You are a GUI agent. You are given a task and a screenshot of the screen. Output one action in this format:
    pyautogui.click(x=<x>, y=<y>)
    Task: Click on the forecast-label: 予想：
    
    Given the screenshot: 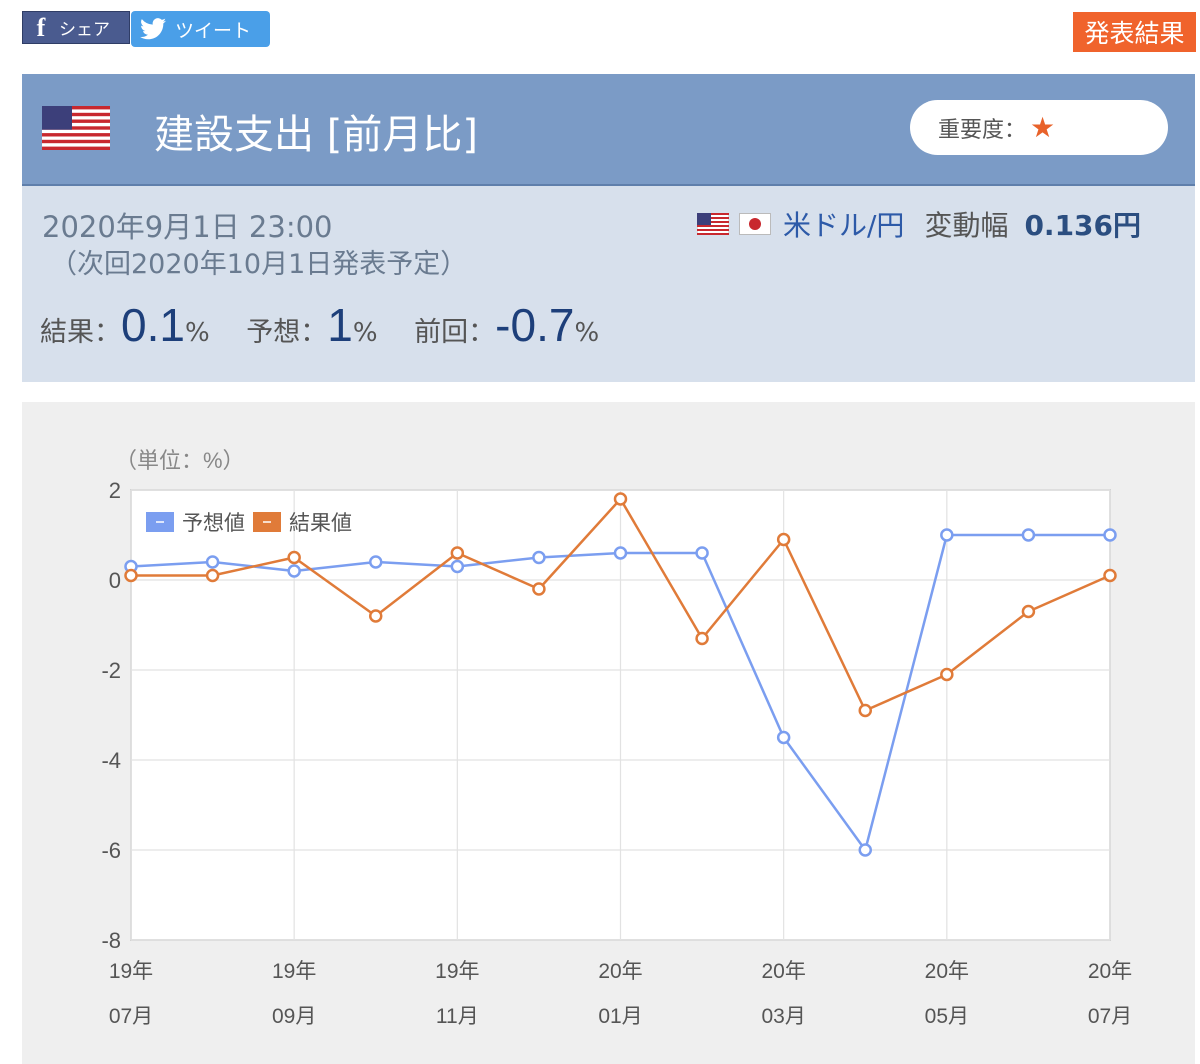 What is the action you would take?
    pyautogui.click(x=287, y=332)
    